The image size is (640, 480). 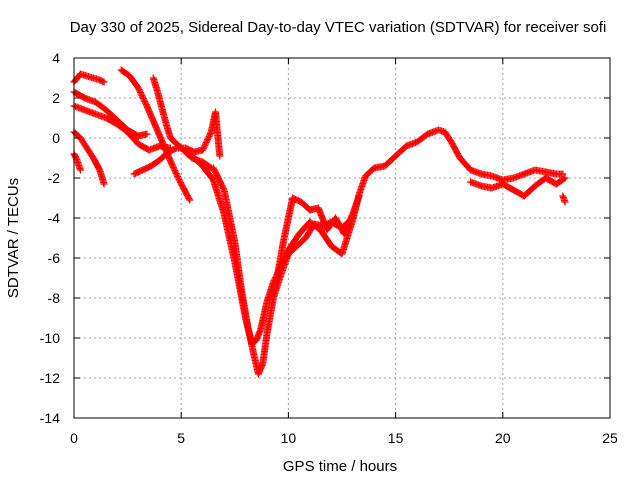 I want to click on x-tick-label: 10, so click(x=289, y=438).